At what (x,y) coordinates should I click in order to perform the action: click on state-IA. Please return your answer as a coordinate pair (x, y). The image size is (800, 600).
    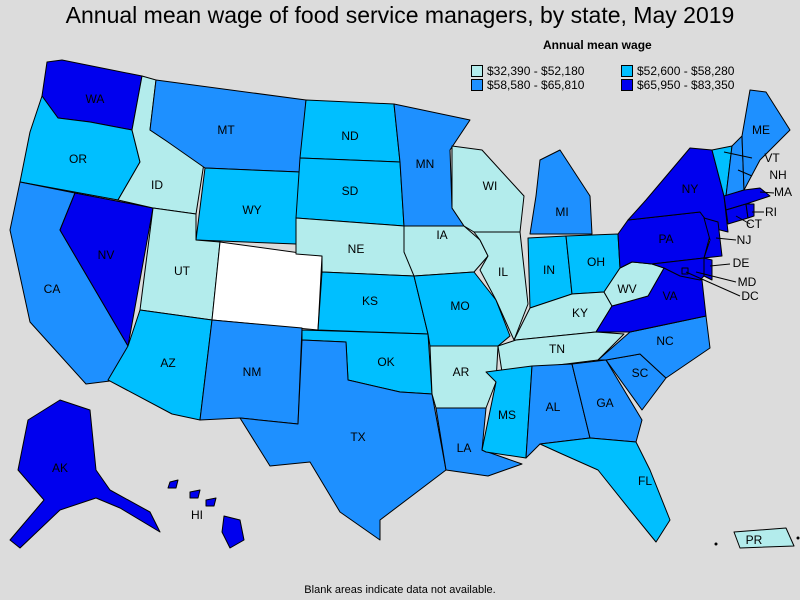
    Looking at the image, I should click on (446, 251).